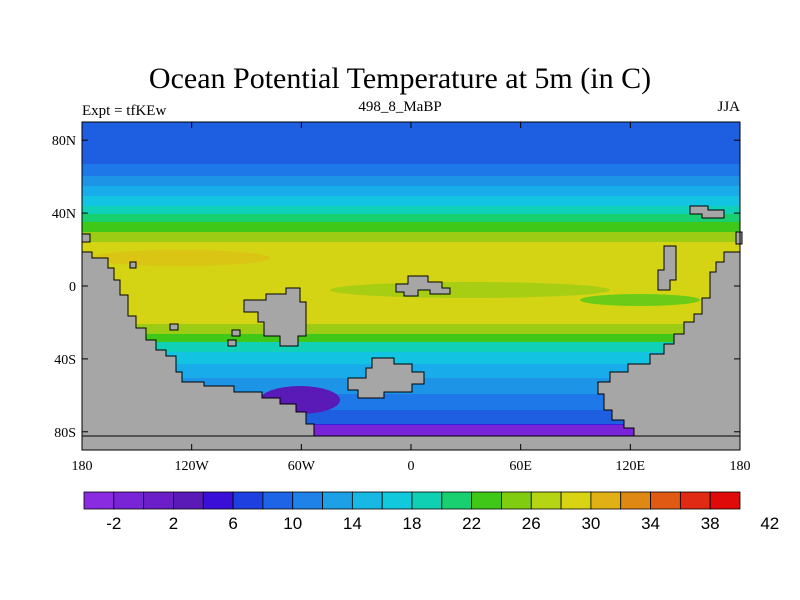 The height and width of the screenshot is (600, 800). I want to click on colorbar-label: -2, so click(113, 523).